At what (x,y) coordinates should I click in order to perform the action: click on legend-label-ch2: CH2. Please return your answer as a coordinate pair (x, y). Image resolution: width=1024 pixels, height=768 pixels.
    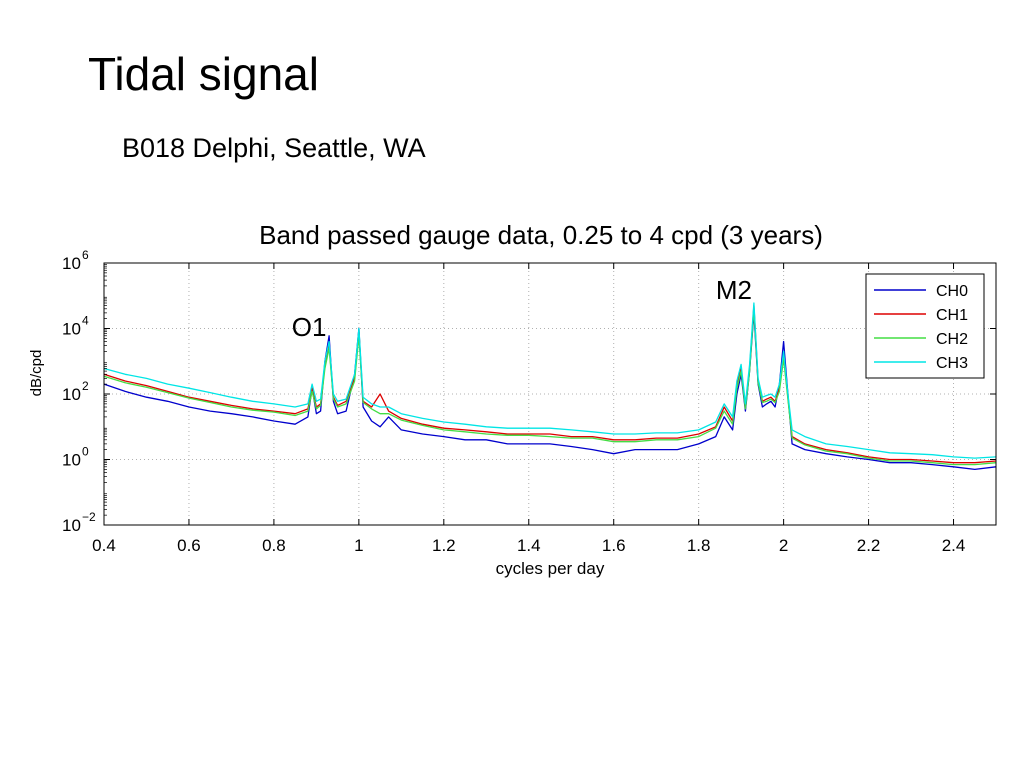
    Looking at the image, I should click on (952, 339).